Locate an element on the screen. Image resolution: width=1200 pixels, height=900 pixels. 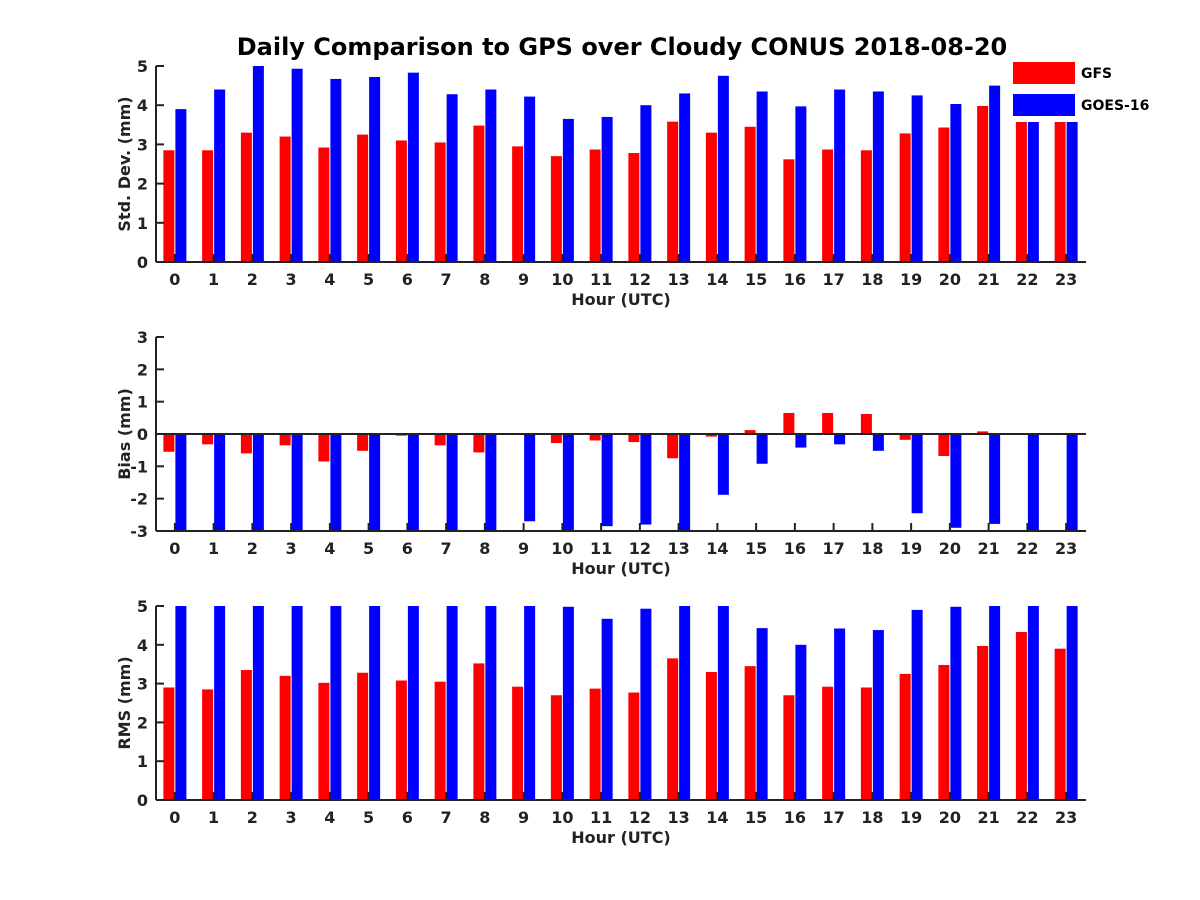
stddev-x-tick-label: 22 is located at coordinates (1027, 279).